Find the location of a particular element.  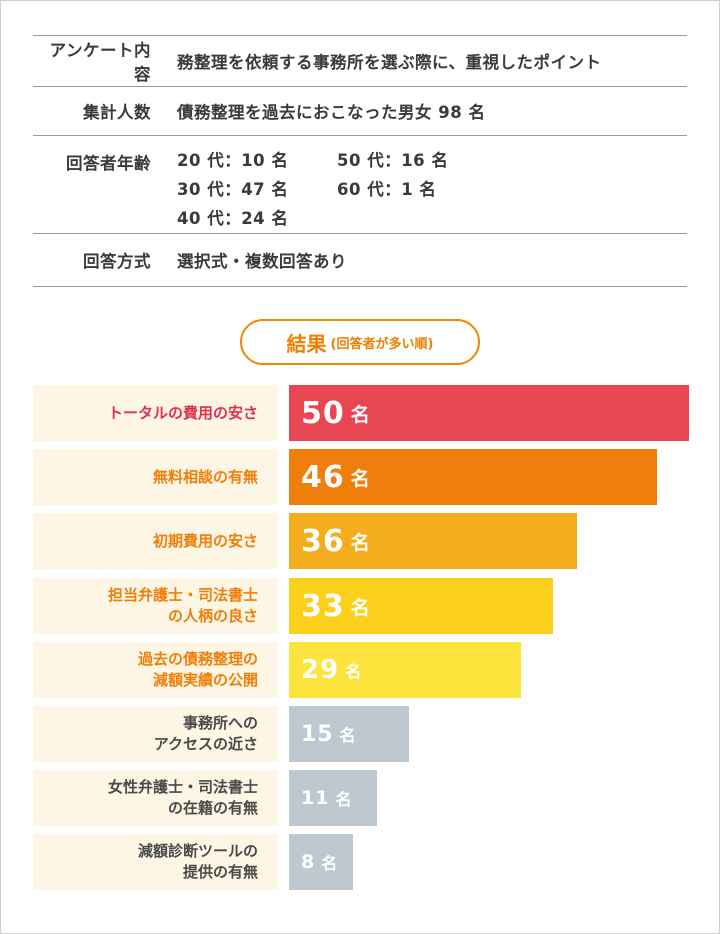

survey-row-content: アンケート内容 務整理を依頼する事務所を選ぶ際に、重視したポイント is located at coordinates (360, 60).